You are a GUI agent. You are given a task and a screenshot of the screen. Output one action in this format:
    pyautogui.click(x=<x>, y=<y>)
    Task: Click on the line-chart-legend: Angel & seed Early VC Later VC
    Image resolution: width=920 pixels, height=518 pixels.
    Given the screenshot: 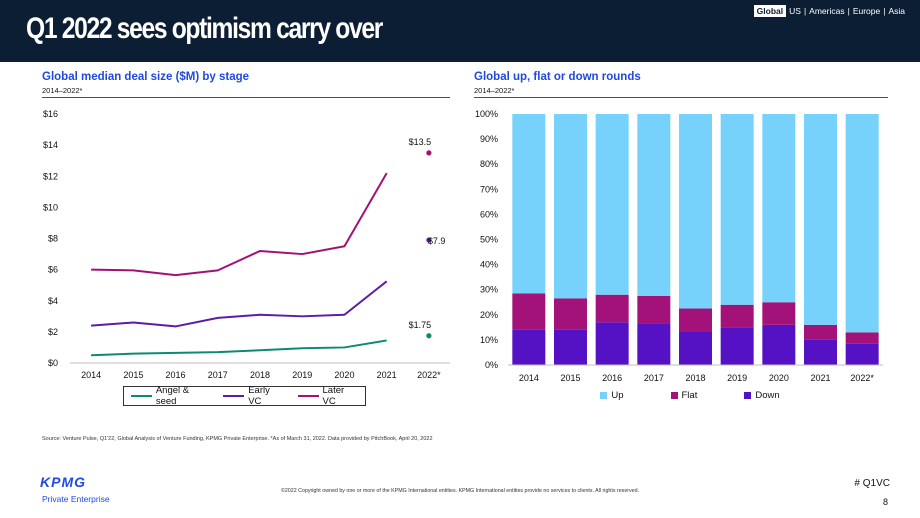 What is the action you would take?
    pyautogui.click(x=244, y=396)
    